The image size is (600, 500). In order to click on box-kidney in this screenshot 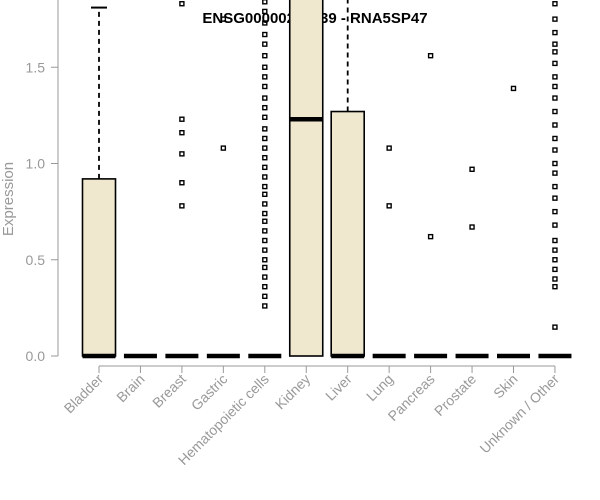, I will do `click(306, 178)`.